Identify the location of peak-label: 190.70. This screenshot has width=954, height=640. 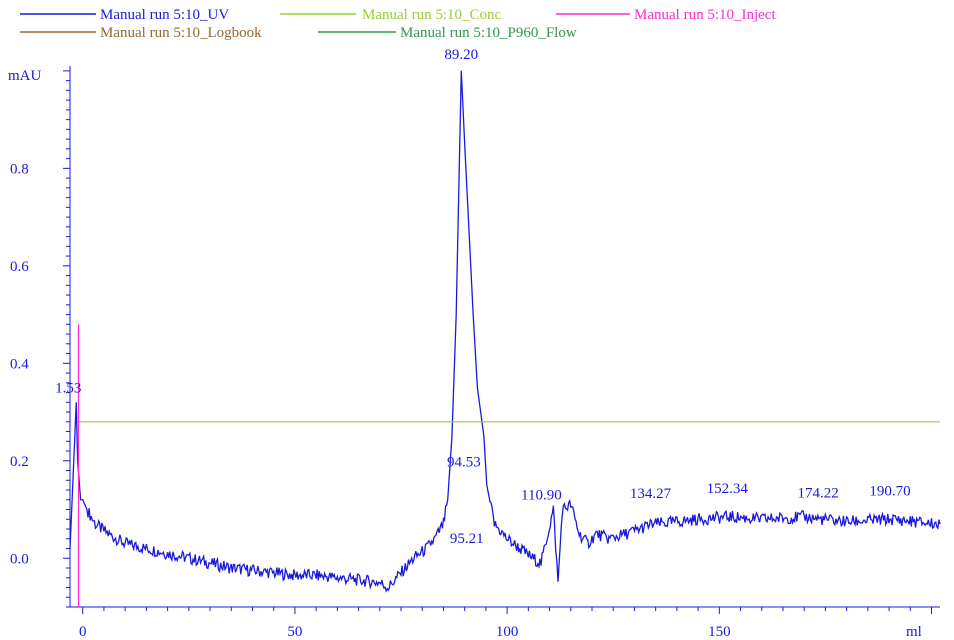
(889, 491).